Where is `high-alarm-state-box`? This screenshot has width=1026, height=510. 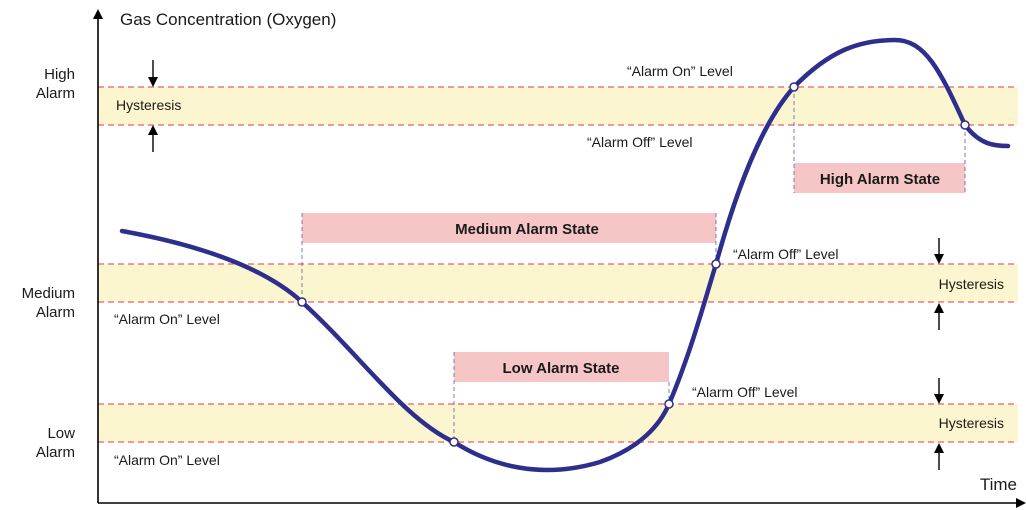 high-alarm-state-box is located at coordinates (879, 178).